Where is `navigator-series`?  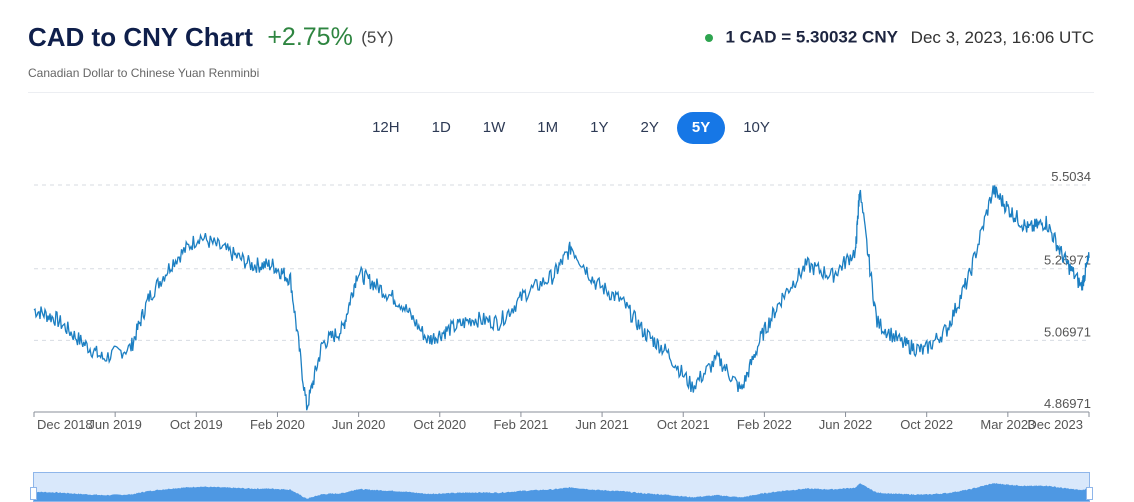 navigator-series is located at coordinates (561, 492).